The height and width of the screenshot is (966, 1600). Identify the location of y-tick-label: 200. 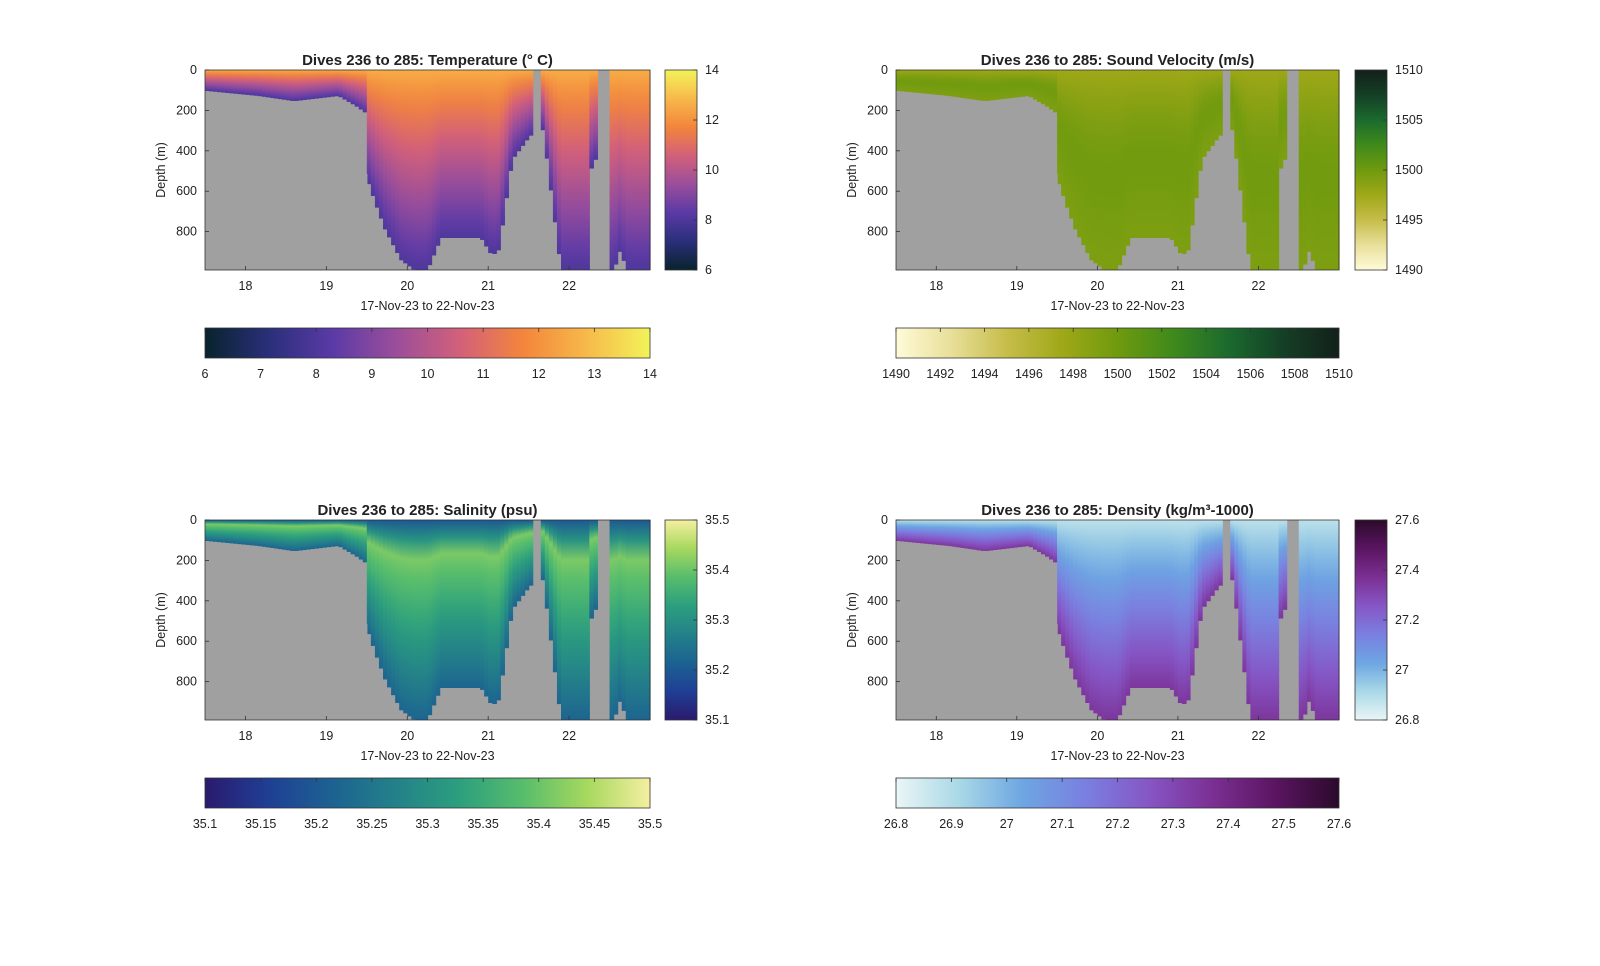
(186, 110).